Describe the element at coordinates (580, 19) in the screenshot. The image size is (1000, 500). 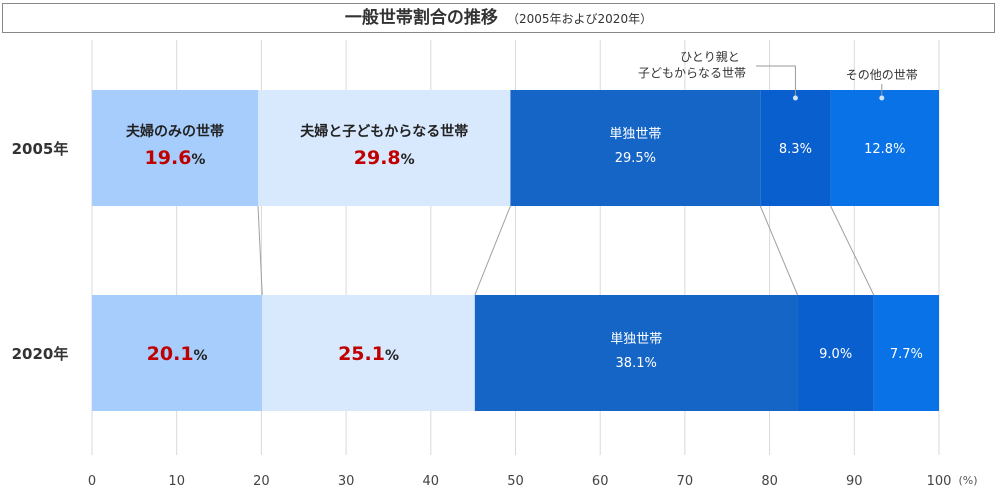
I see `chart-subtitle: （2005年および2020年）` at that location.